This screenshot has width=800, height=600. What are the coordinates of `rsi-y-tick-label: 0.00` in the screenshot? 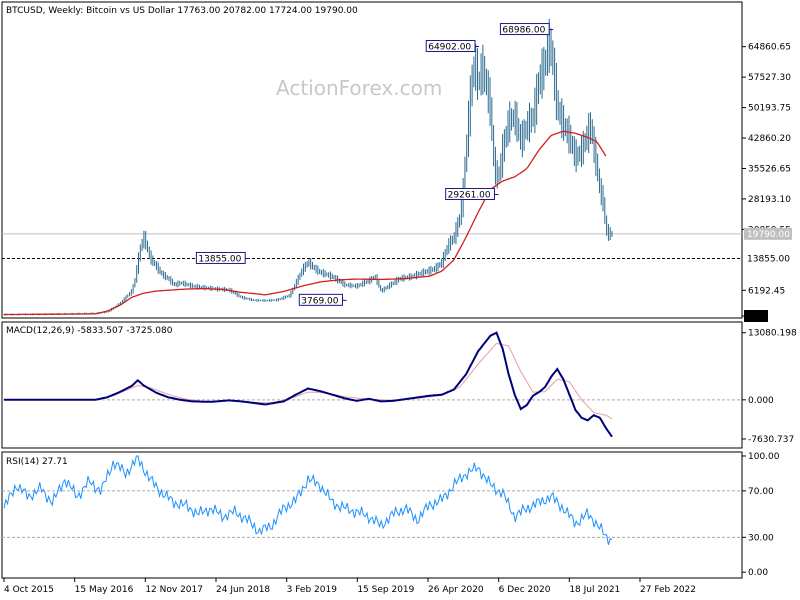 It's located at (758, 573).